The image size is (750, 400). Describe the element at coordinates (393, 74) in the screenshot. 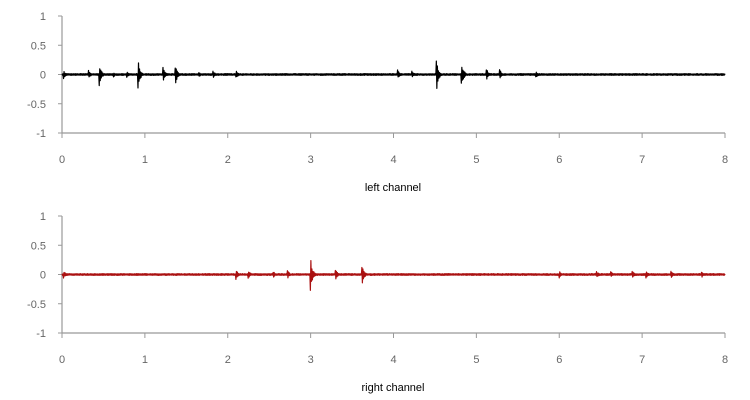

I see `left-channel-waveform` at that location.